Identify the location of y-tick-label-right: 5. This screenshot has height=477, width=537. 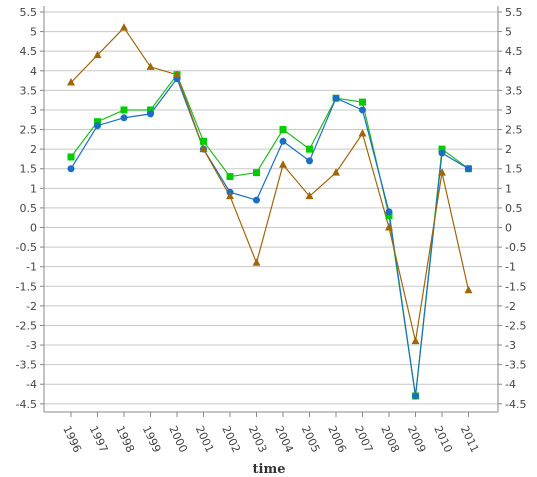
(508, 32).